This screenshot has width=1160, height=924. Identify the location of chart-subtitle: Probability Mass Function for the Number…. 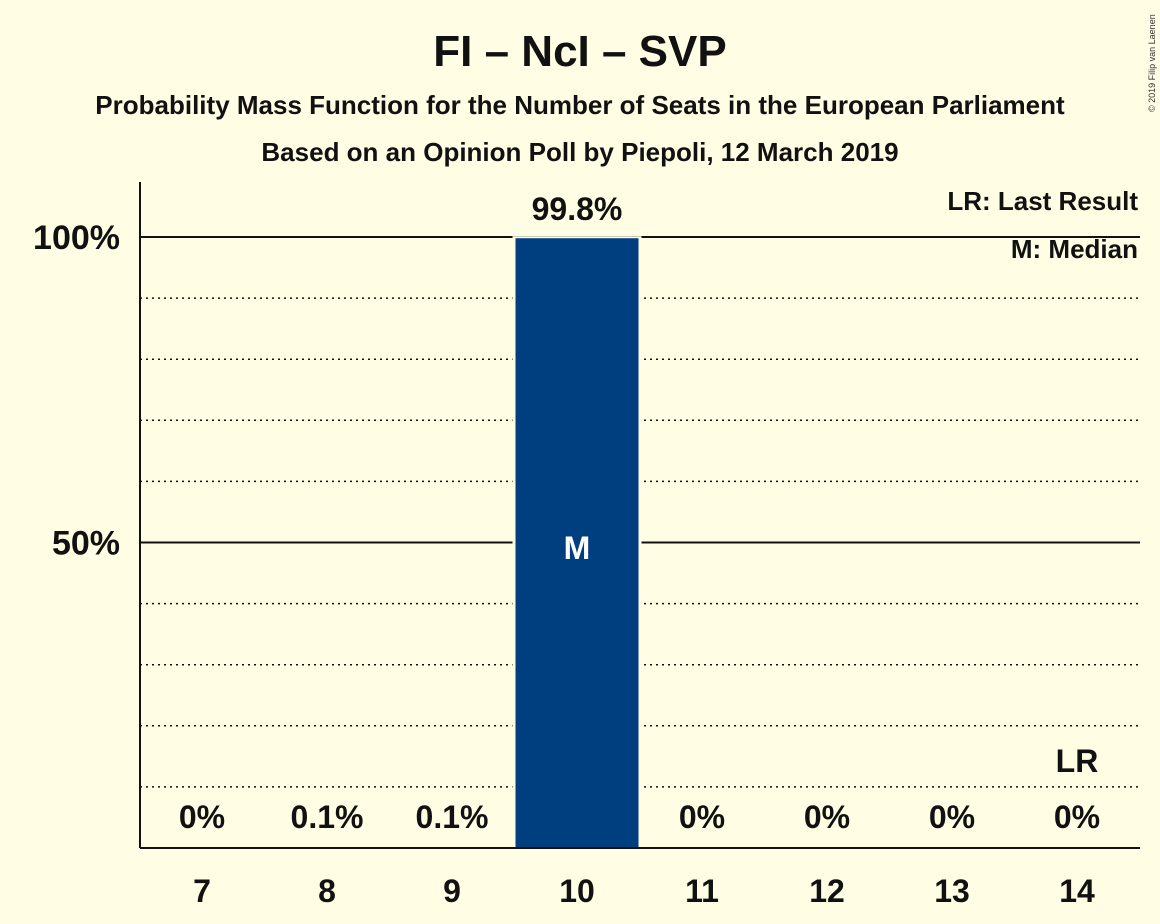
(580, 105).